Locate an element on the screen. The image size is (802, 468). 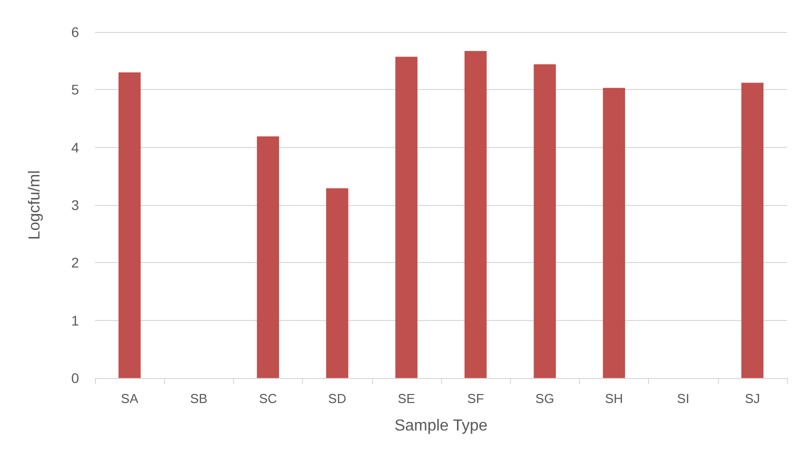
x-tick-label: SA is located at coordinates (129, 398).